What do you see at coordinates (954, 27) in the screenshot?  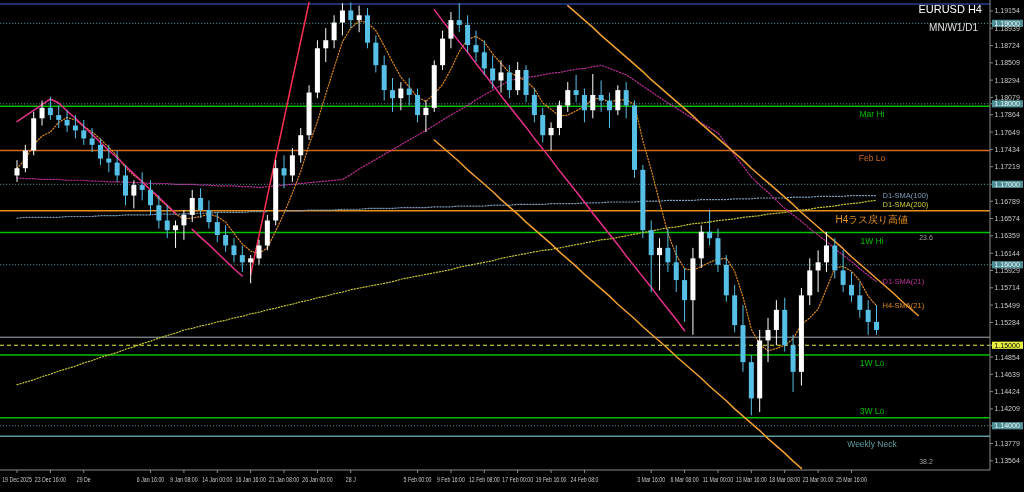 I see `text: MN/W1/D1` at bounding box center [954, 27].